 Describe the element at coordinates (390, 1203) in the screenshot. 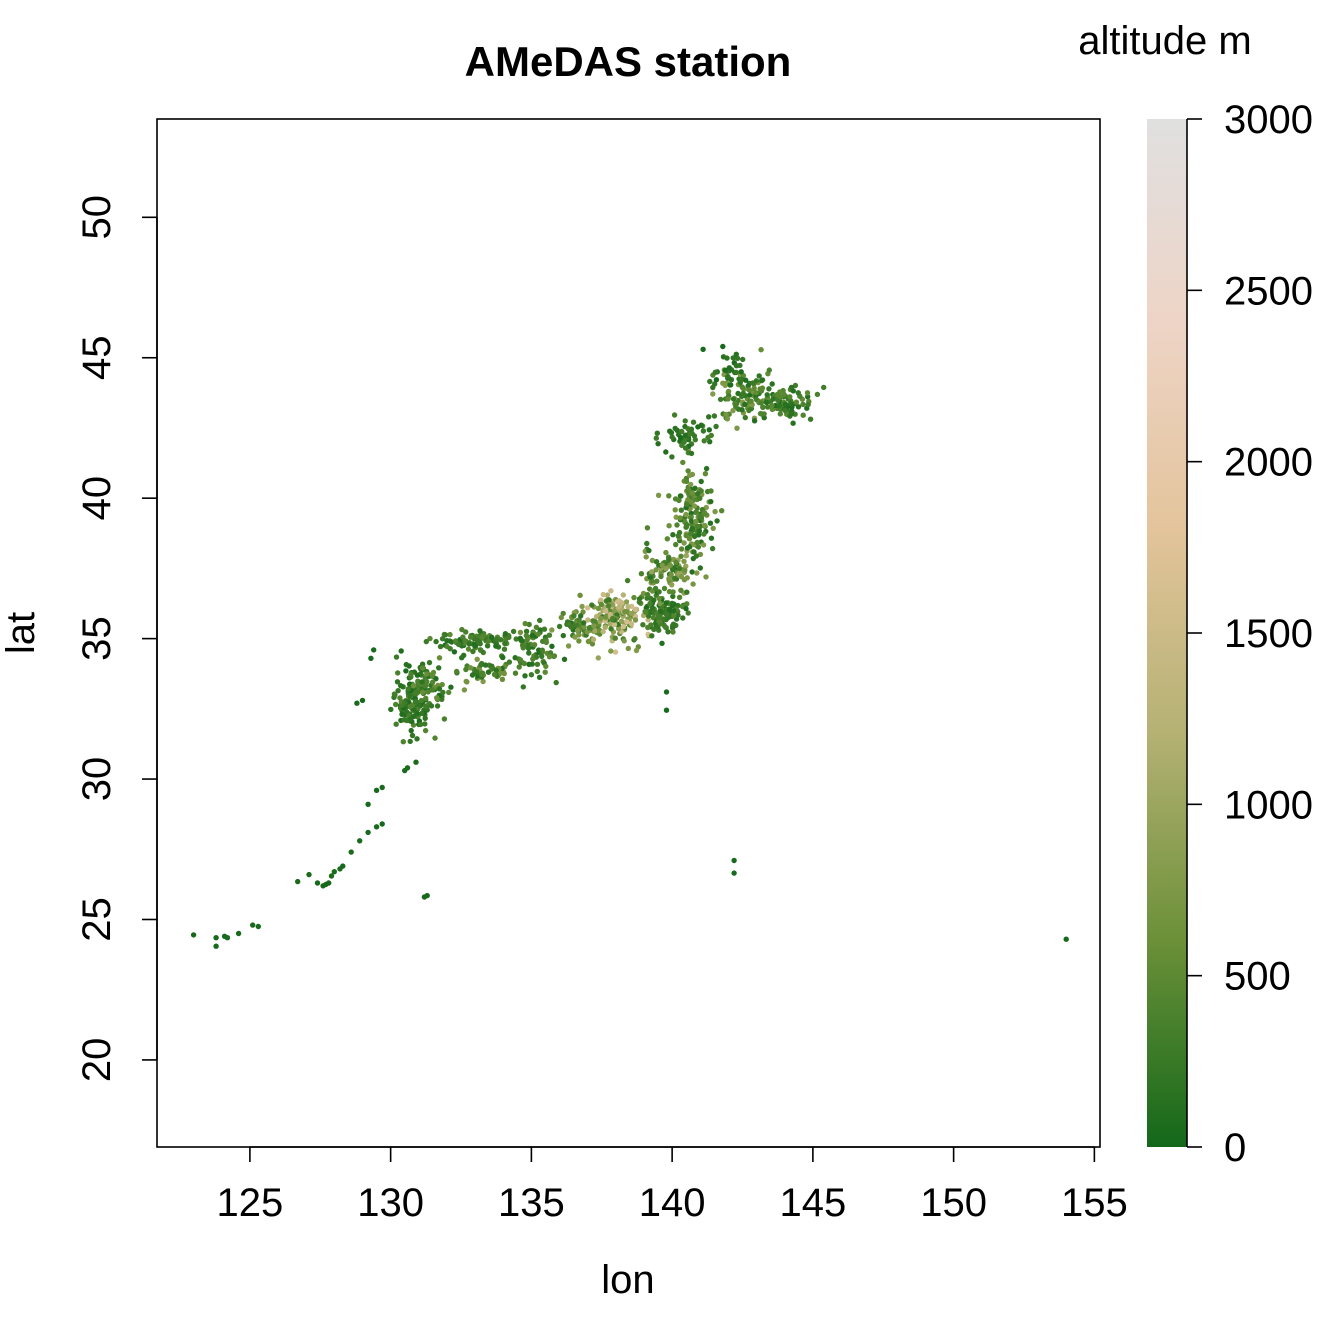

I see `x-tick-label: 130` at that location.